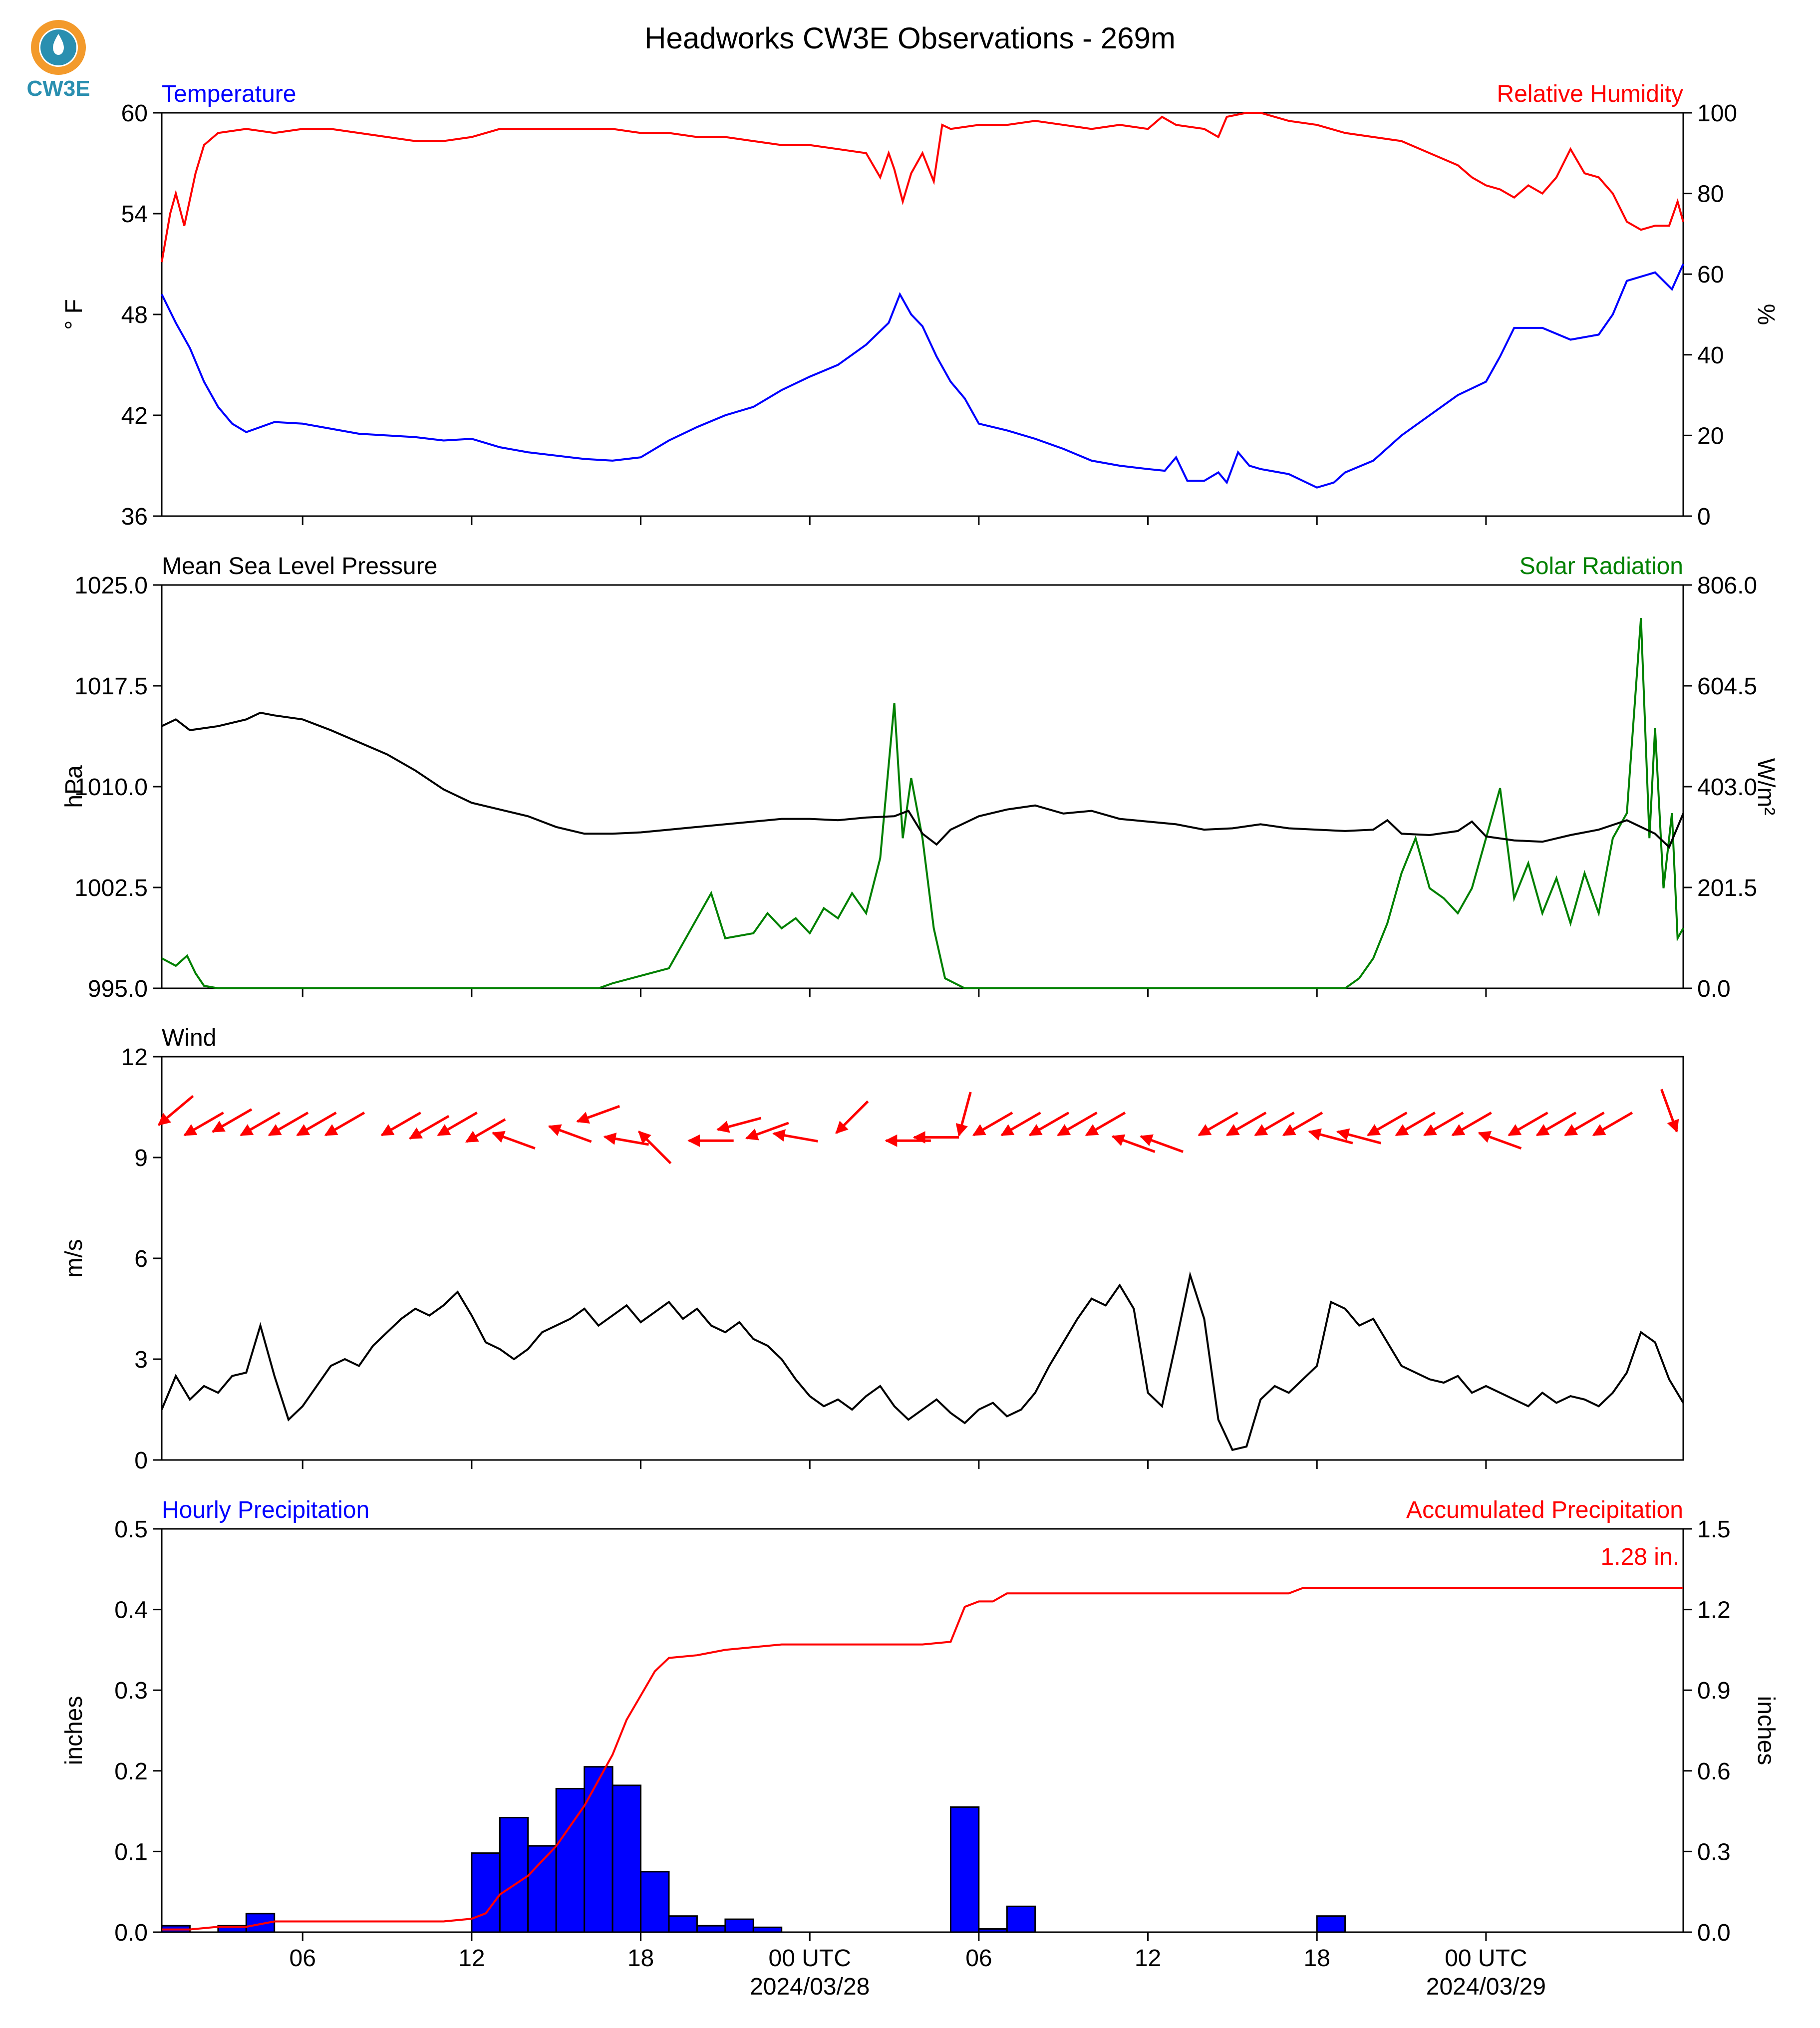 This screenshot has width=1820, height=2028. Describe the element at coordinates (810, 1987) in the screenshot. I see `time-date-label: 2024/03/28` at that location.